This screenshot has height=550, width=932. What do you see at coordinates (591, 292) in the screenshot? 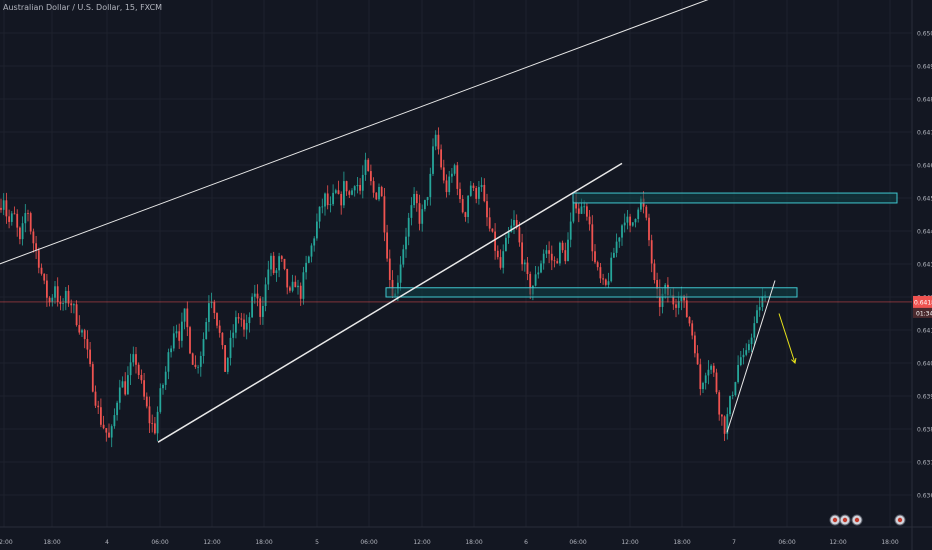
I see `support-zone` at bounding box center [591, 292].